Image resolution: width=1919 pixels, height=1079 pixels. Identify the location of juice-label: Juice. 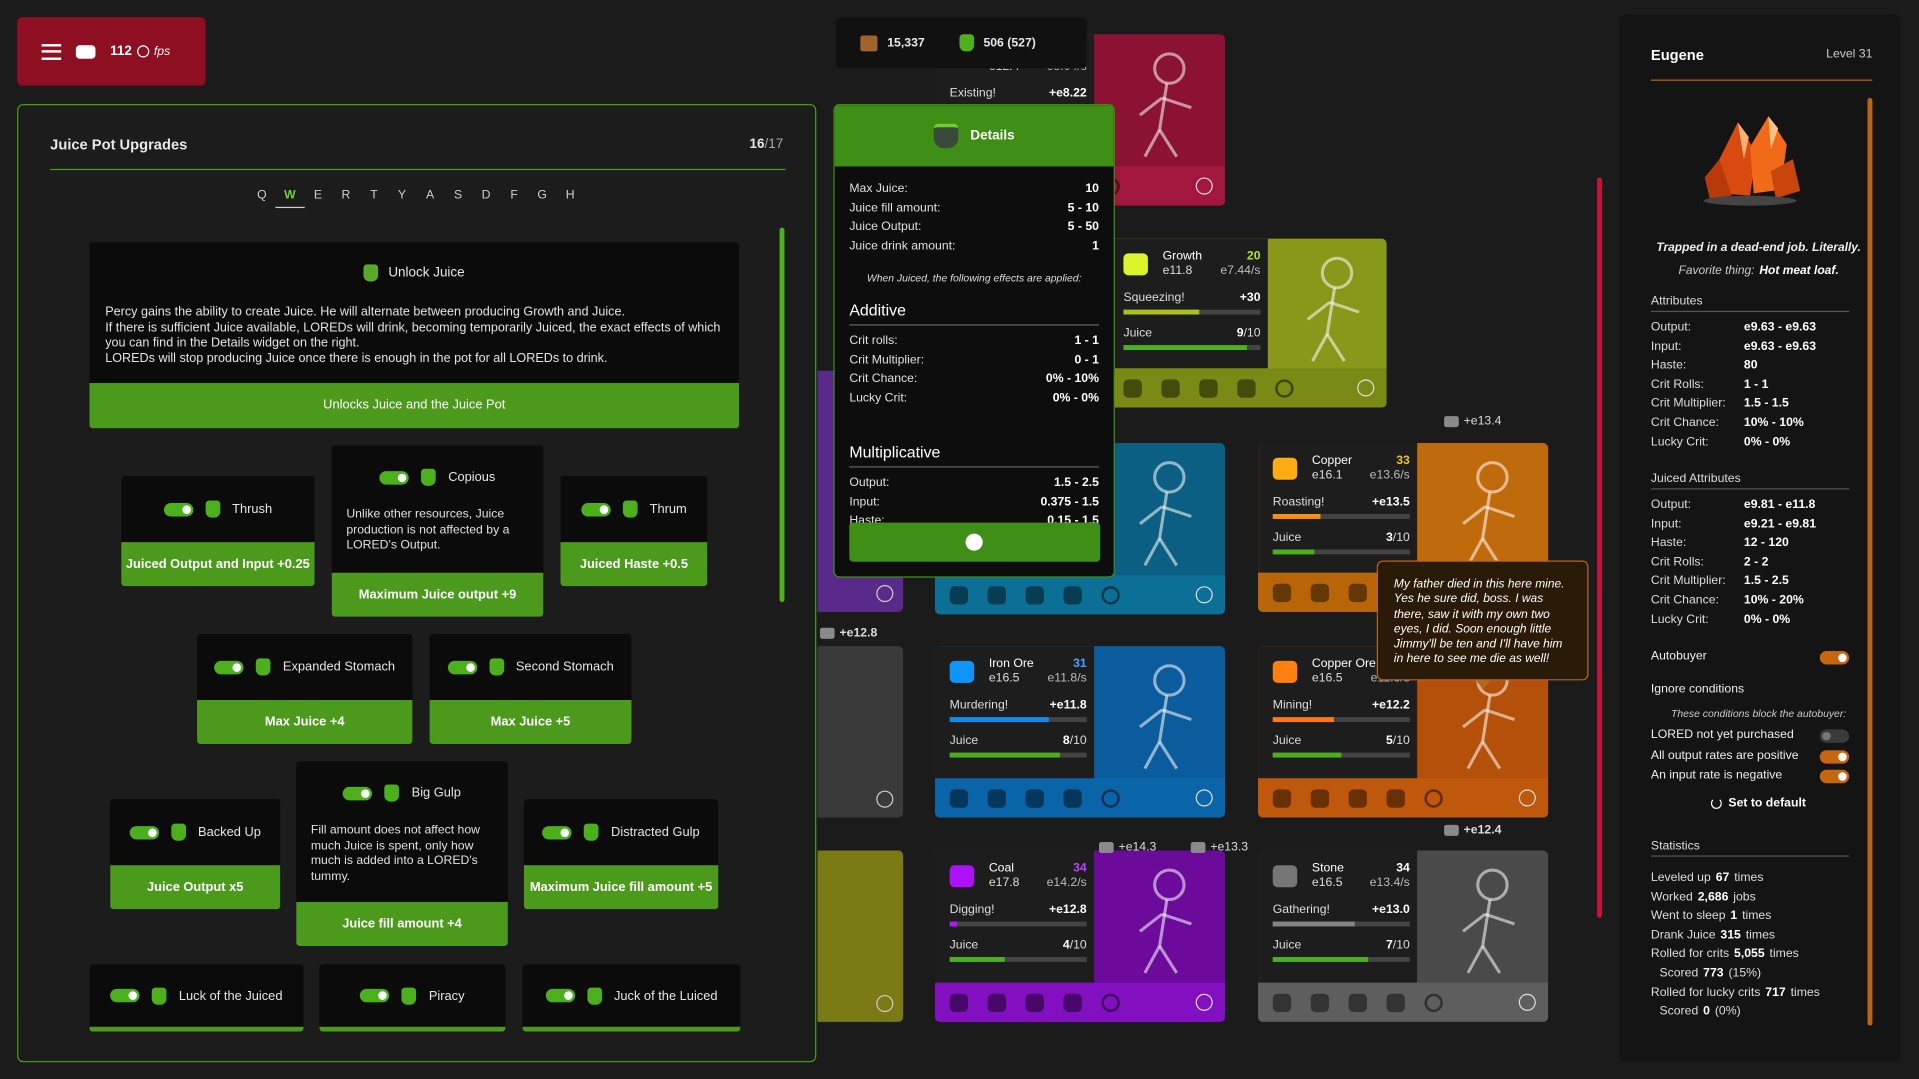
(1287, 538).